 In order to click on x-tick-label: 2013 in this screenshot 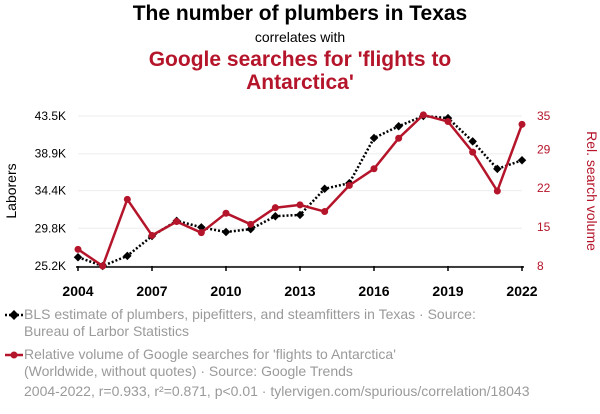, I will do `click(299, 291)`.